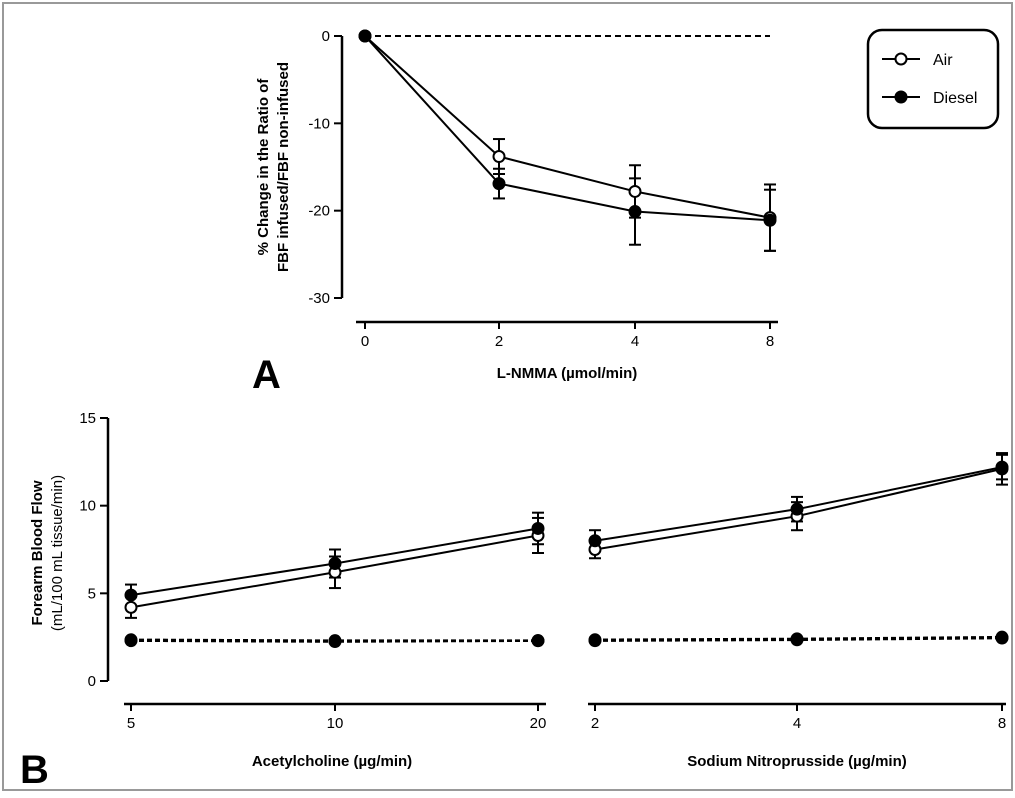  Describe the element at coordinates (770, 341) in the screenshot. I see `panel-a-x-tick-label: 8` at that location.